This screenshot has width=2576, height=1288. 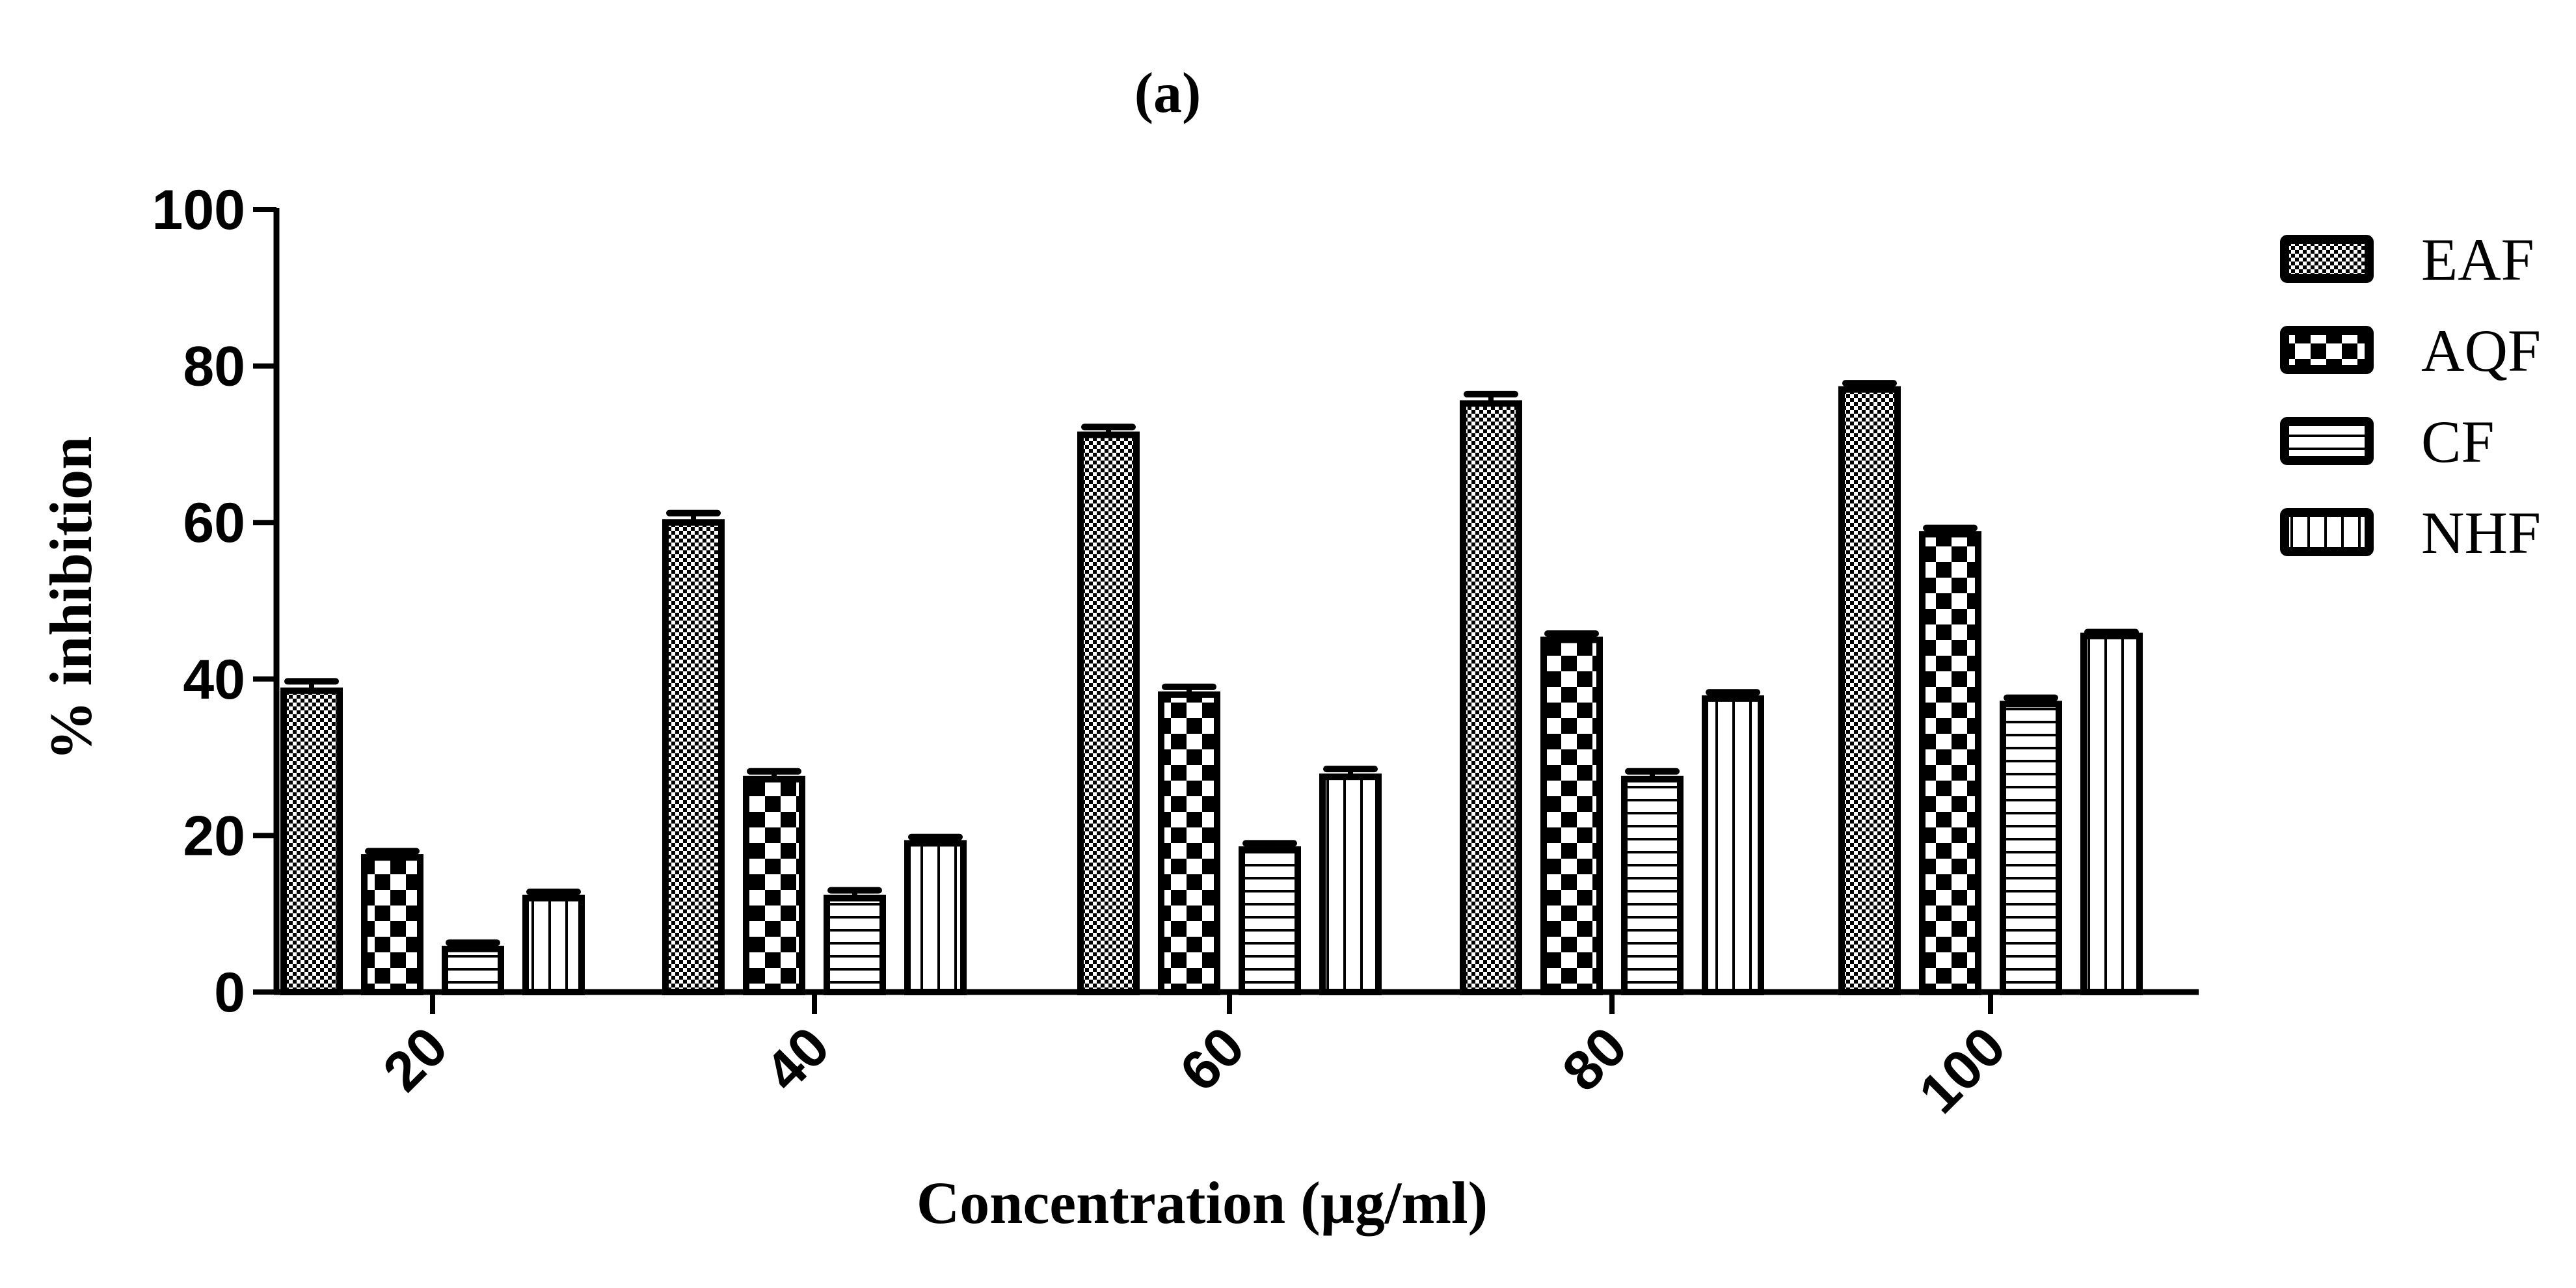 What do you see at coordinates (2387, 442) in the screenshot?
I see `legend-item-cf: CF` at bounding box center [2387, 442].